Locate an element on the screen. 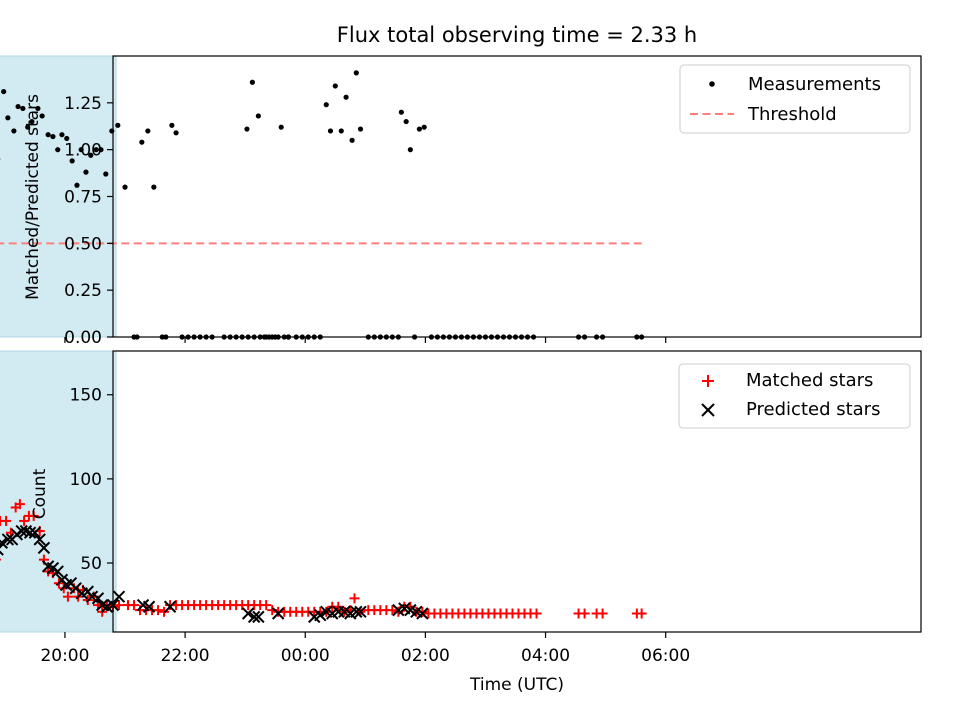  top-y-tick-label: 0.50 is located at coordinates (83, 244).